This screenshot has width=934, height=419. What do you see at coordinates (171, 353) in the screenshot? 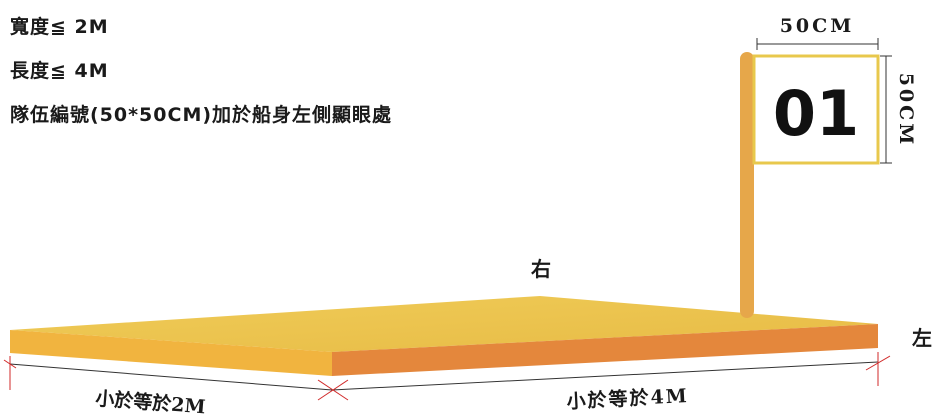
I see `board-front-left-face` at bounding box center [171, 353].